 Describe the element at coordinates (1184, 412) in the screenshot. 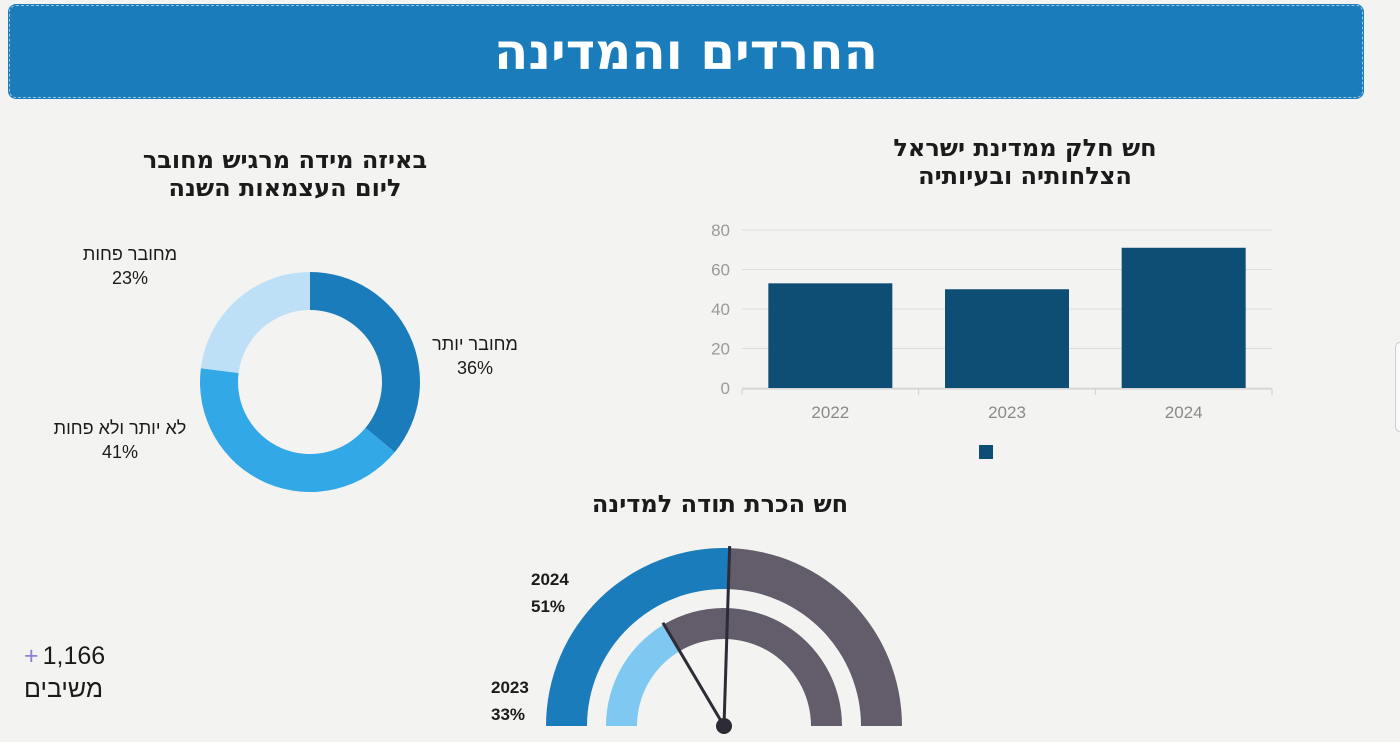

I see `x-tick-label-2024: 2024` at that location.